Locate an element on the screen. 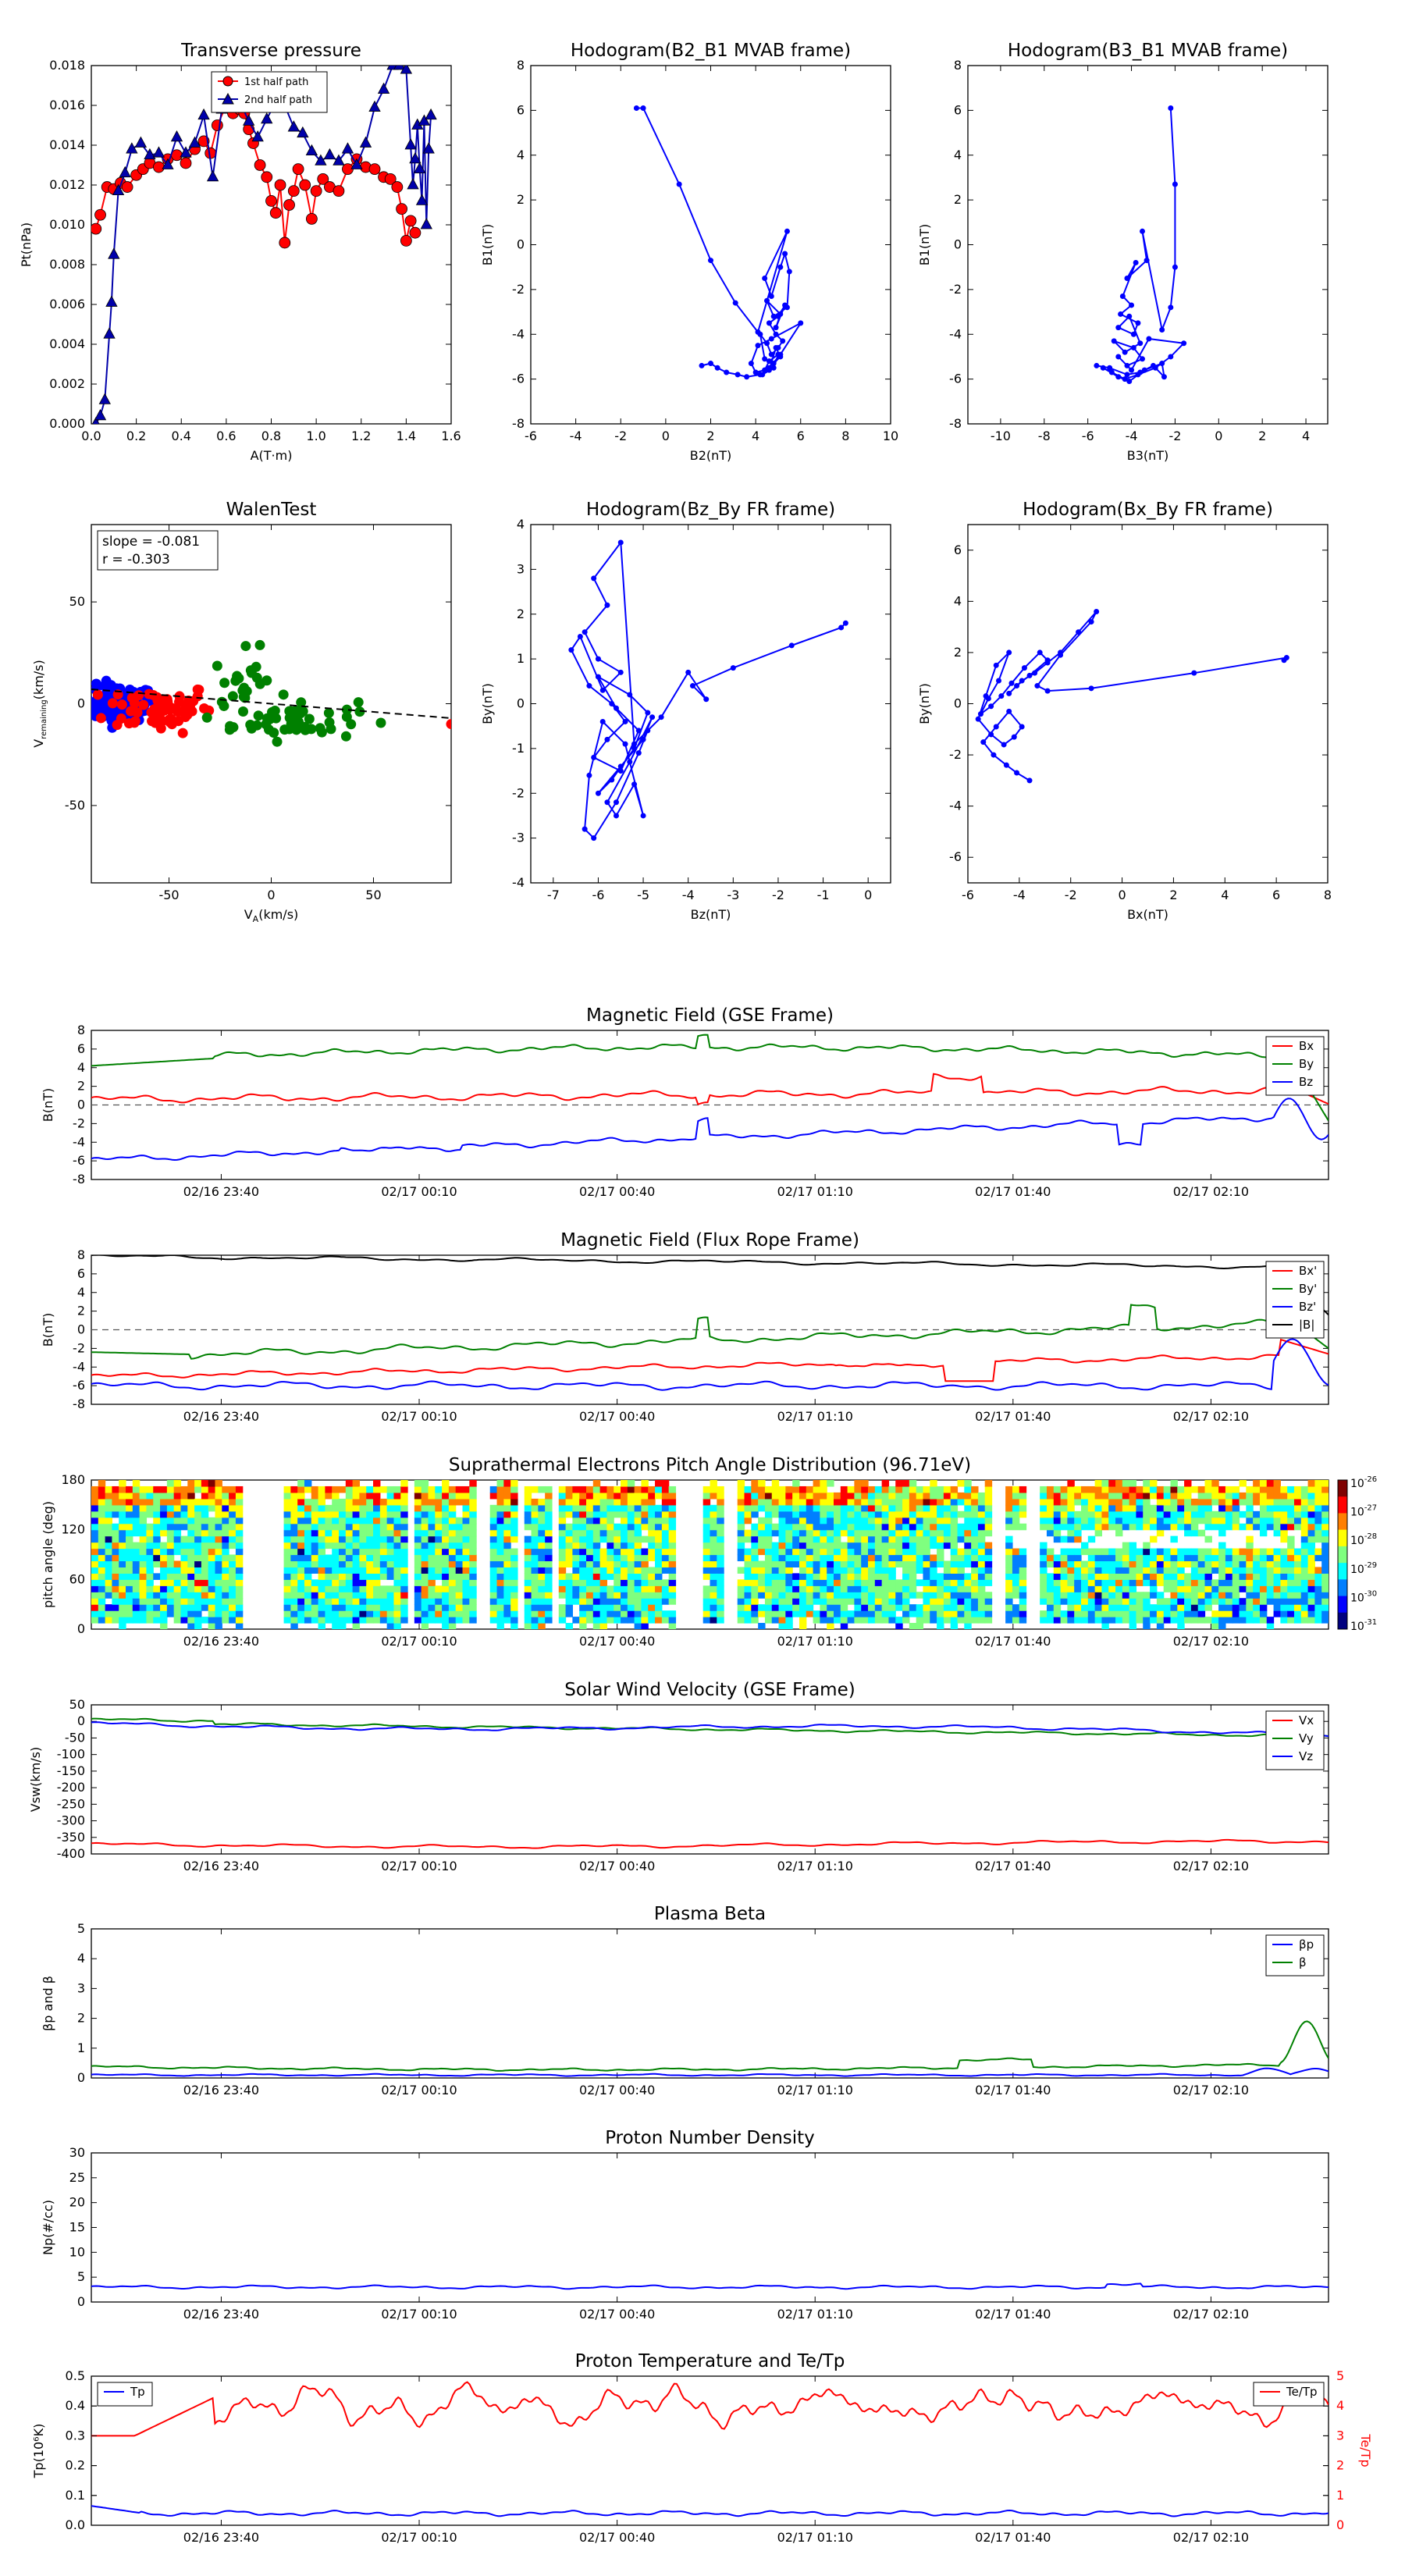 This screenshot has height=2576, width=1405. pitch-angle-ytick-label: 180 is located at coordinates (73, 1479).